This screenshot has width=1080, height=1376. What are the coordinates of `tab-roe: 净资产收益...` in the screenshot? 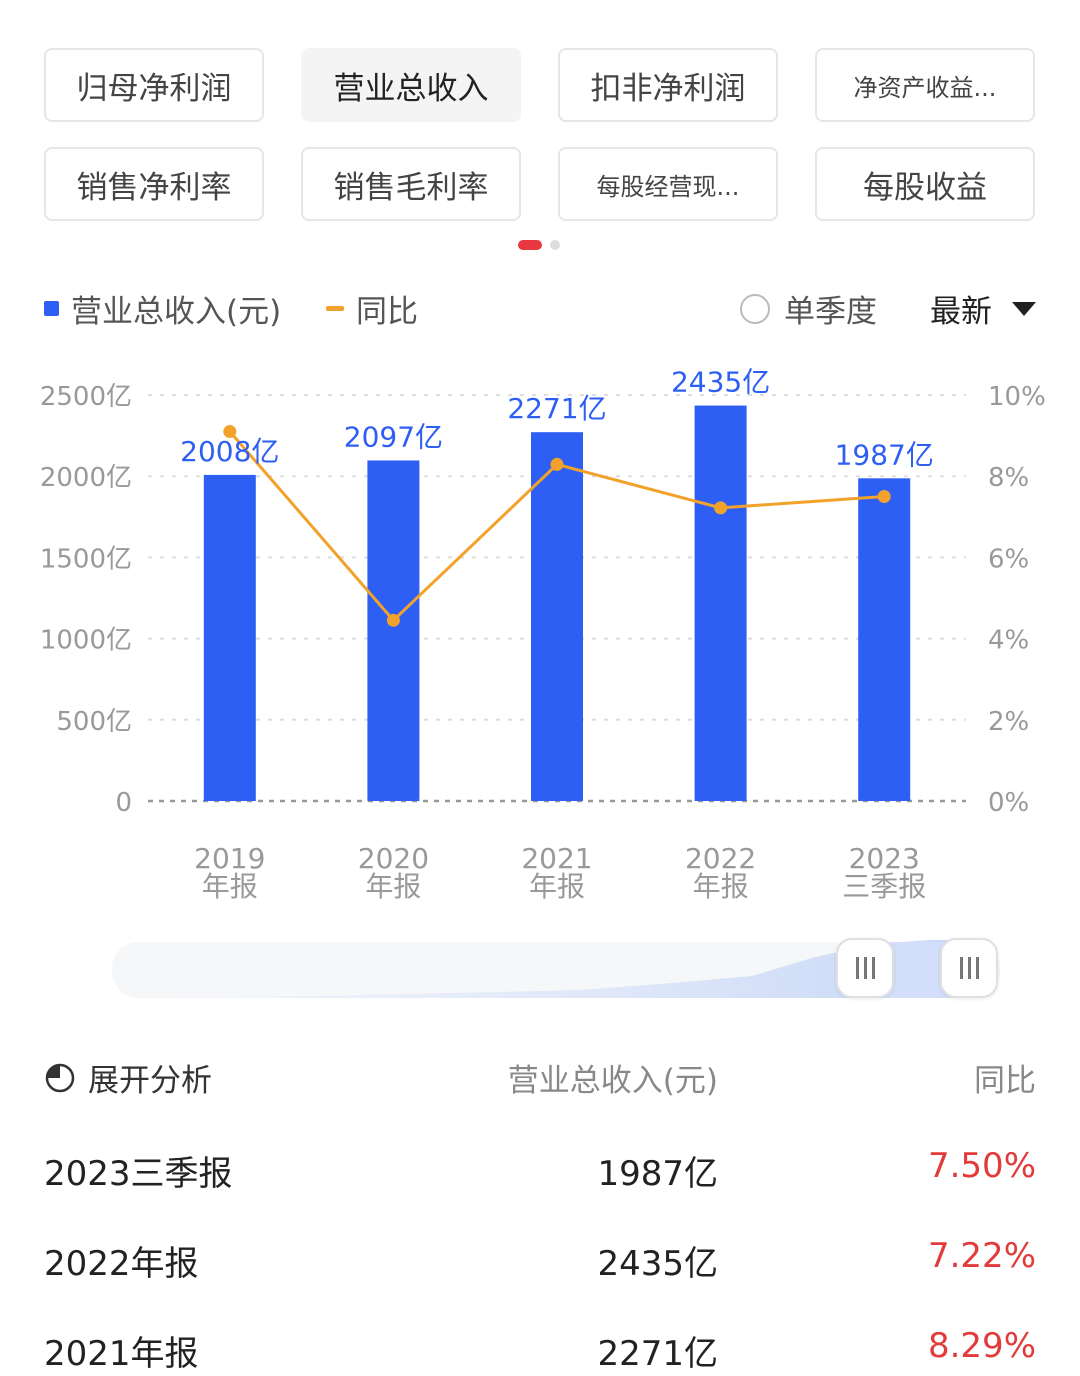 It's located at (925, 85).